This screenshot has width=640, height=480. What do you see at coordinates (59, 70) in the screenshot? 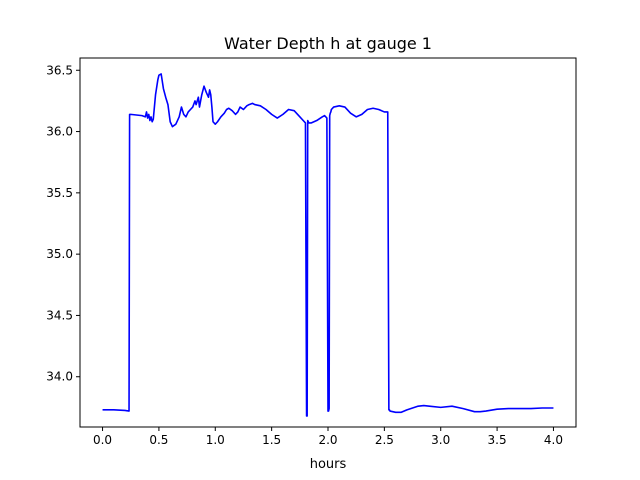
I see `y-tick-label: 36.5` at bounding box center [59, 70].